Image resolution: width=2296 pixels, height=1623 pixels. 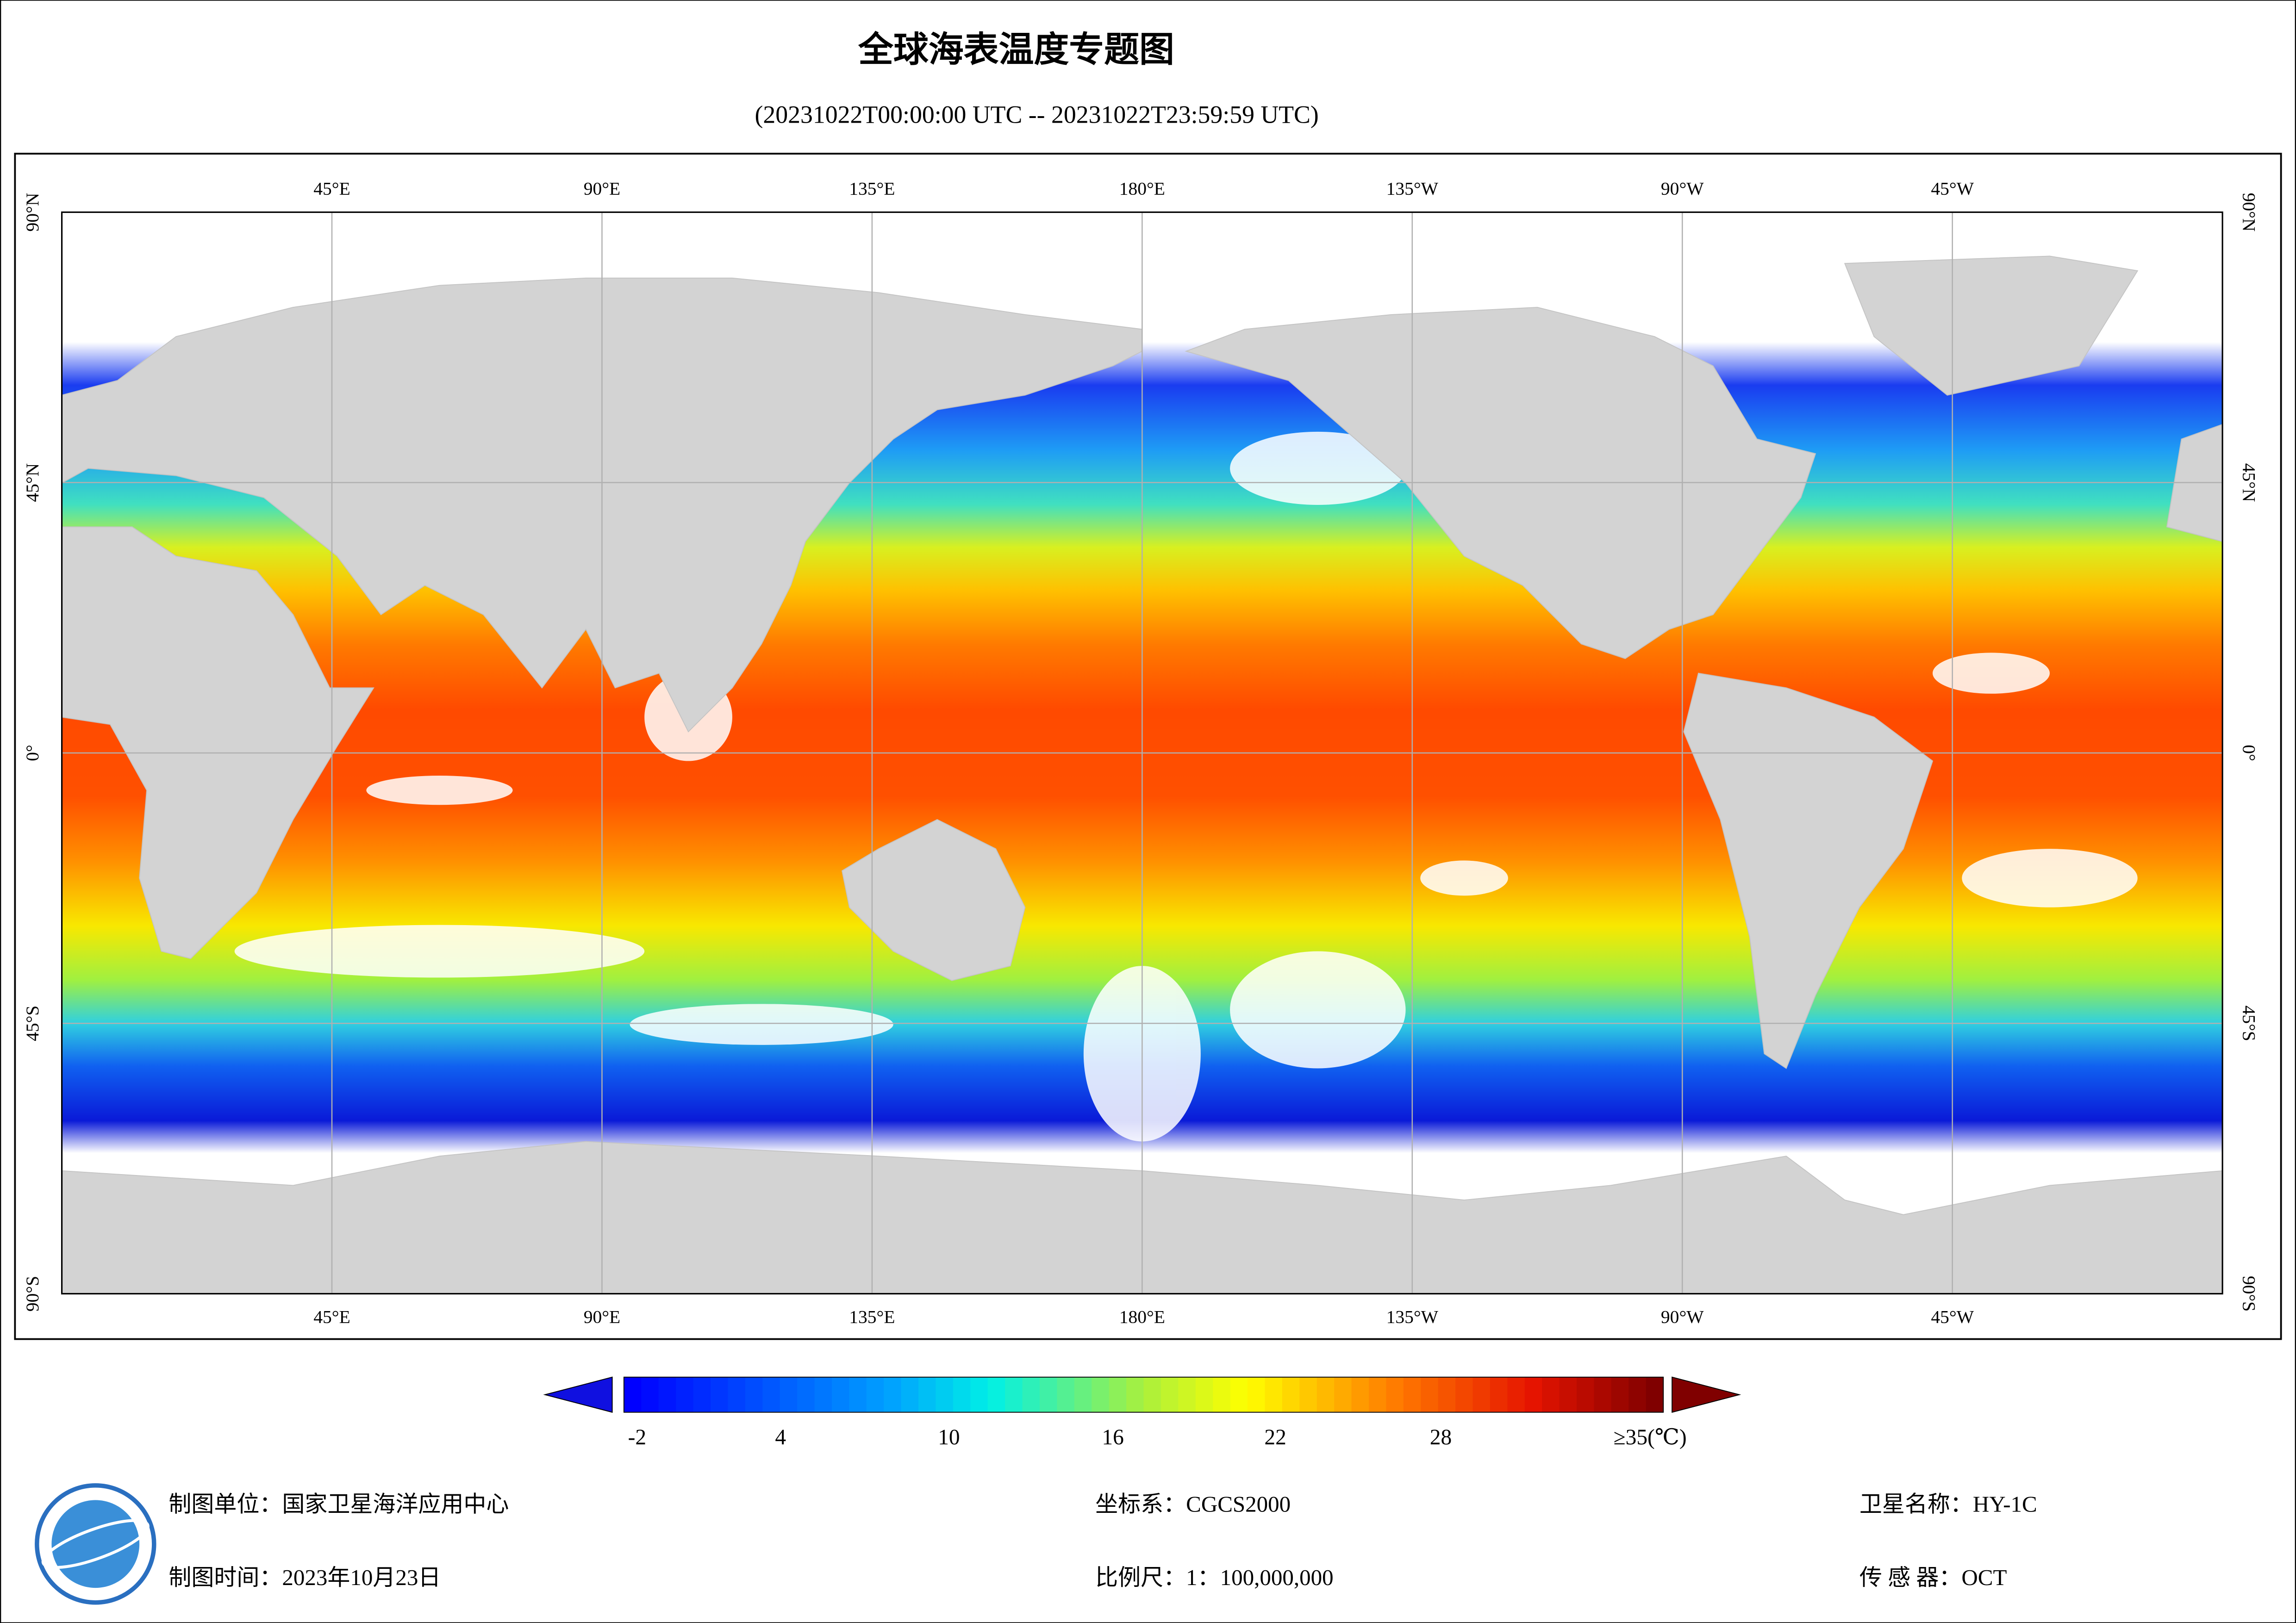 What do you see at coordinates (304, 1577) in the screenshot?
I see `mapping-date: 制图时间：2023年10月23日` at bounding box center [304, 1577].